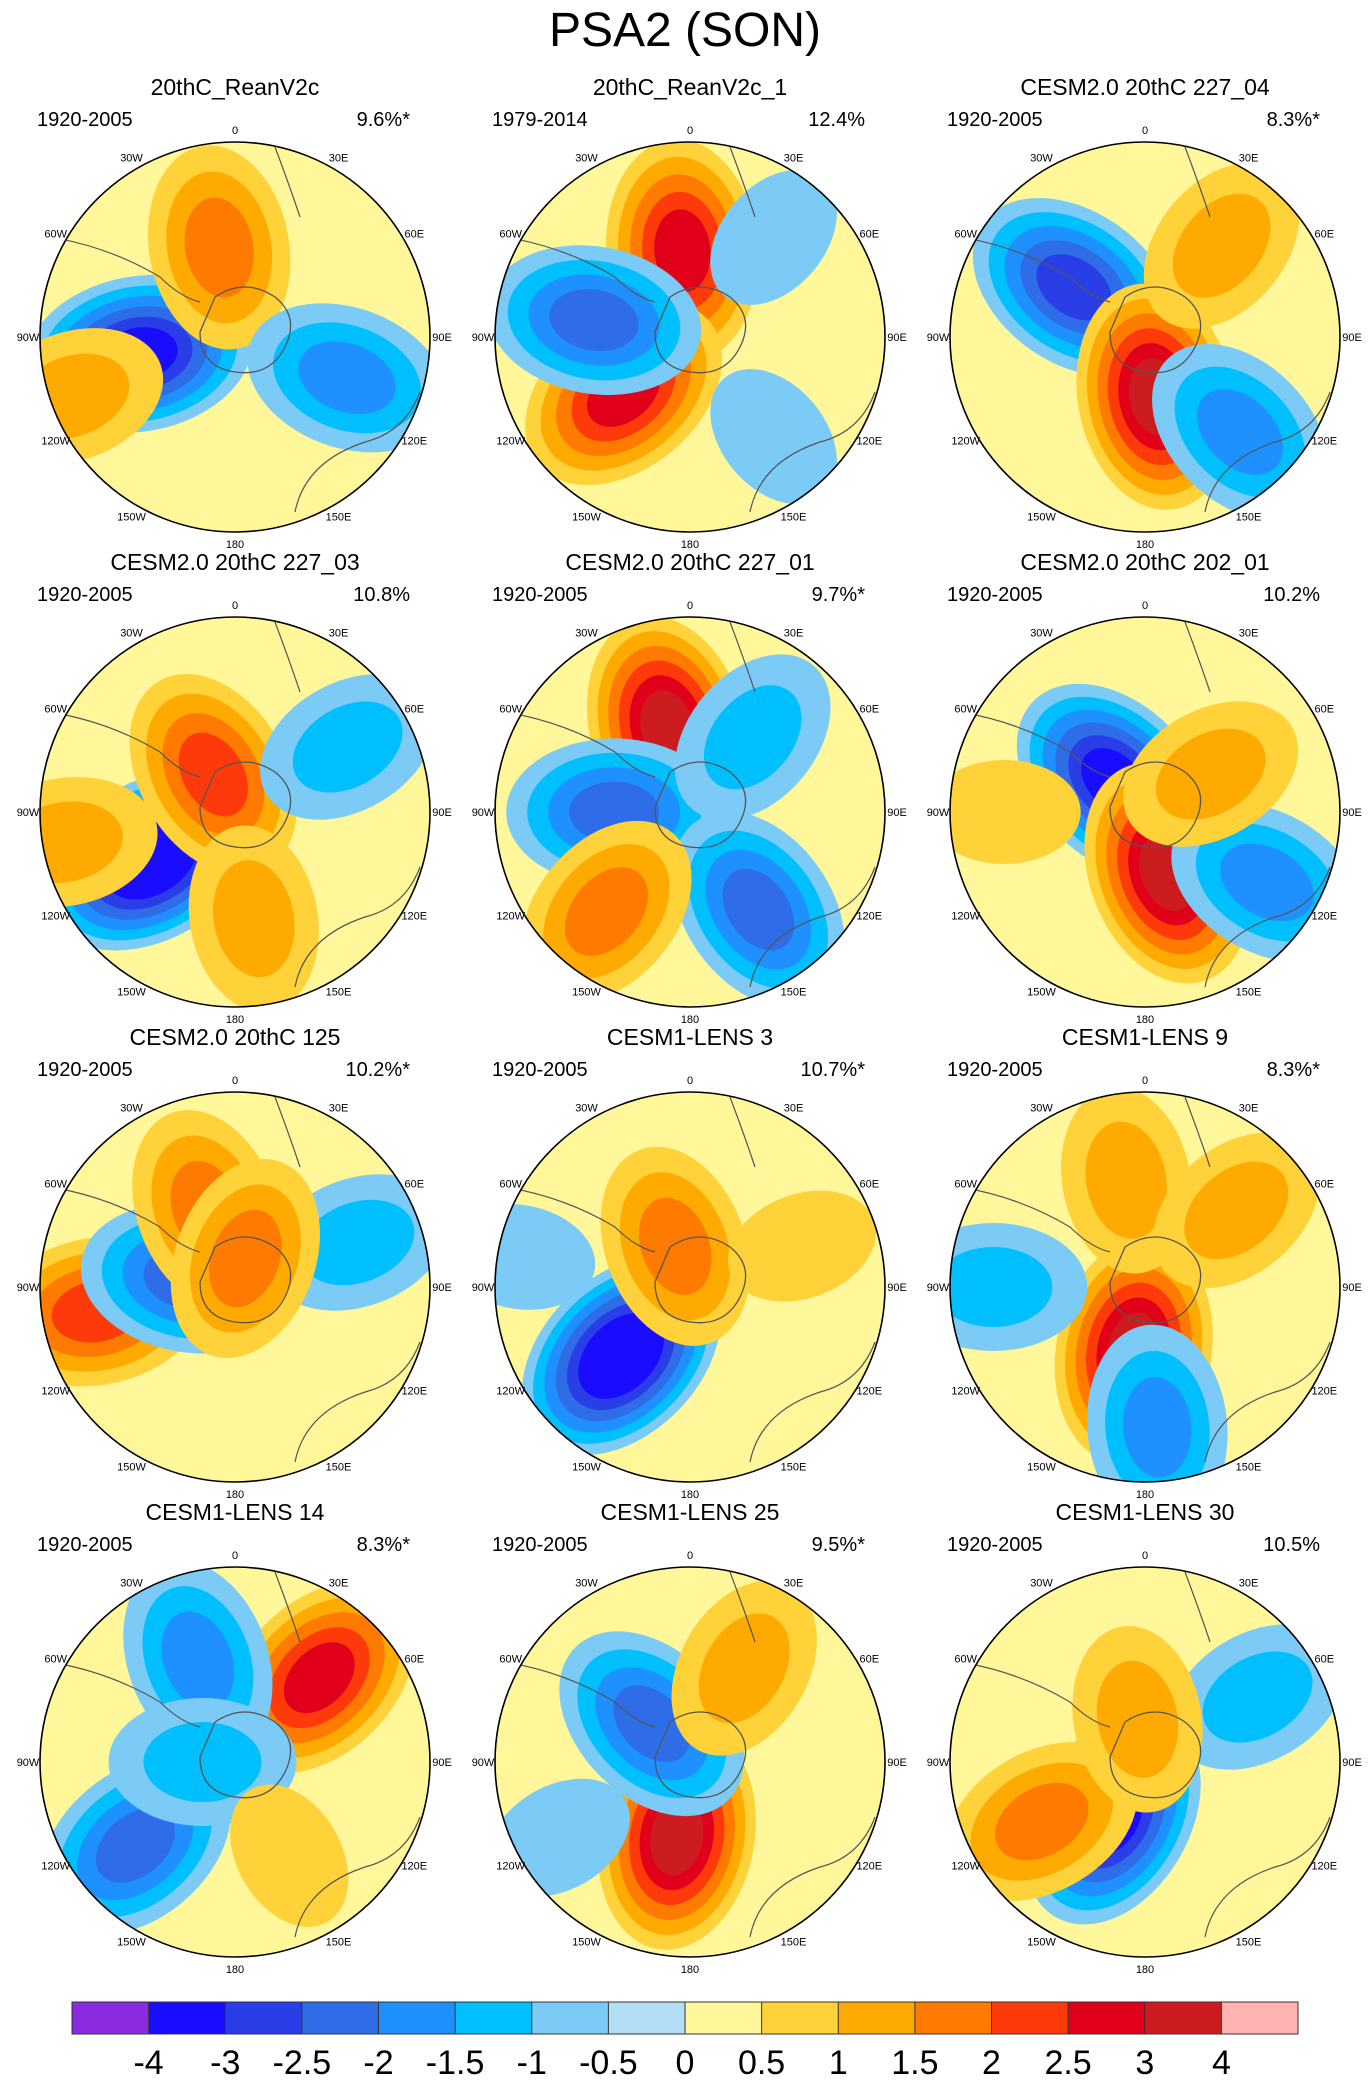 This screenshot has width=1370, height=2082. I want to click on panel-title: 20thC_ReanV2c_1, so click(690, 87).